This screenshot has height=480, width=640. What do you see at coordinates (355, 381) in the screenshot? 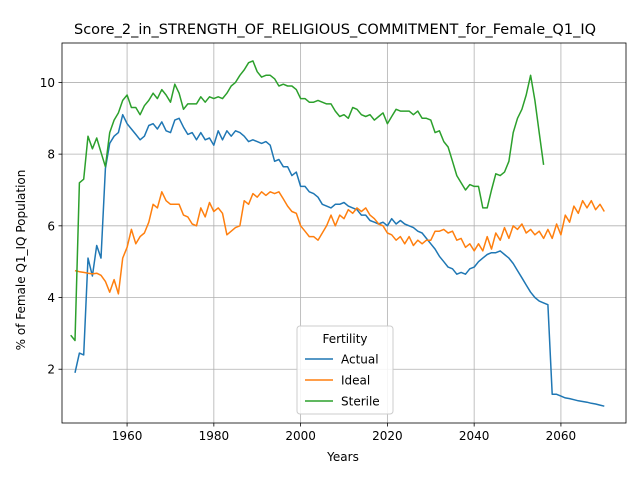
I see `legend-label-ideal: Ideal` at bounding box center [355, 381].